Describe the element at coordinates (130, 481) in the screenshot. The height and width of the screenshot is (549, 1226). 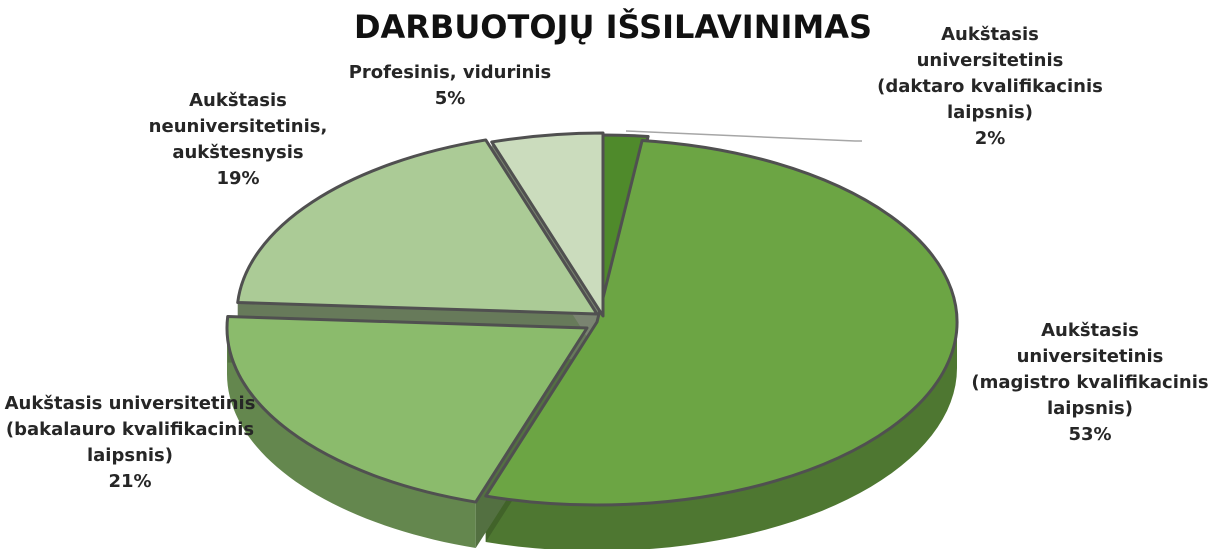
I see `value-label: 21%` at that location.